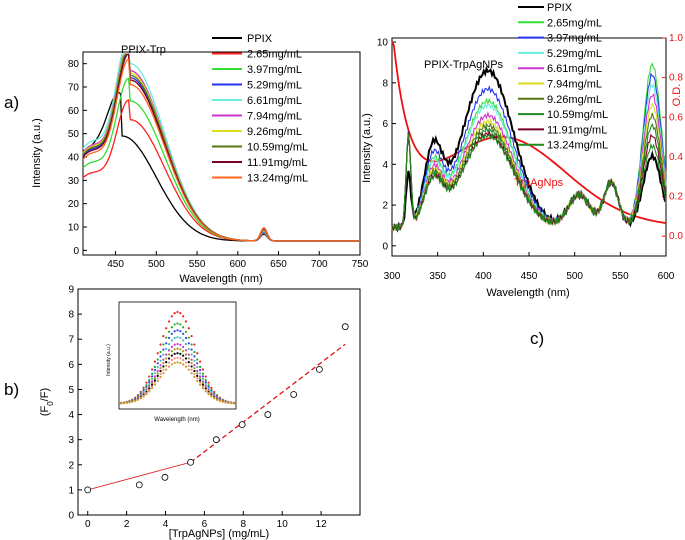 The height and width of the screenshot is (540, 685). I want to click on legend-label: 13.24mg/mL, so click(277, 179).